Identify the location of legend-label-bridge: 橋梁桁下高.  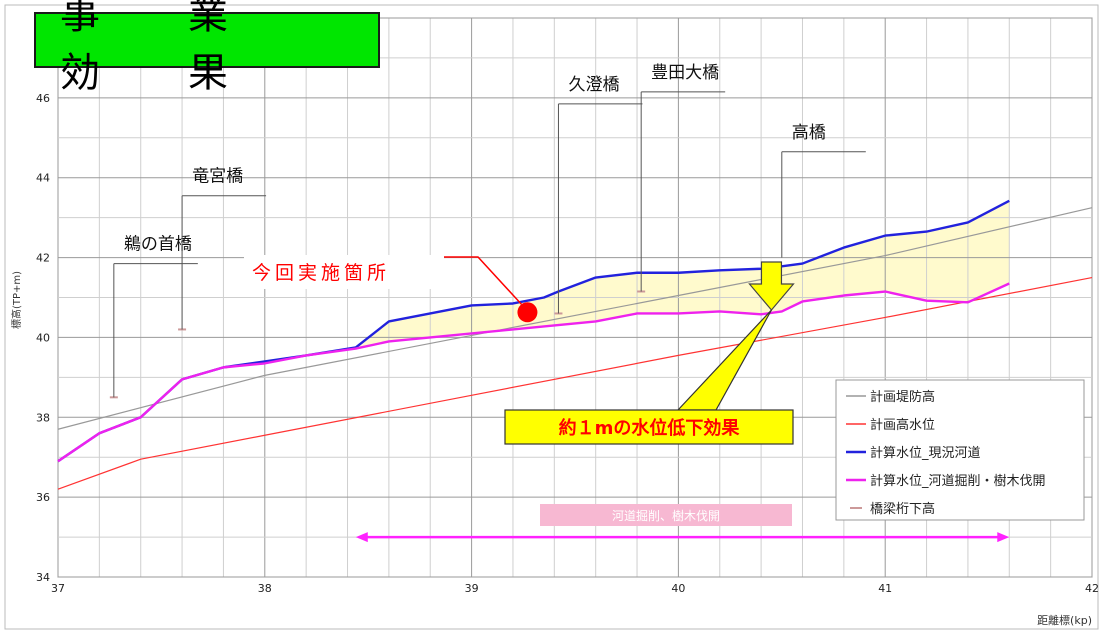
(902, 509).